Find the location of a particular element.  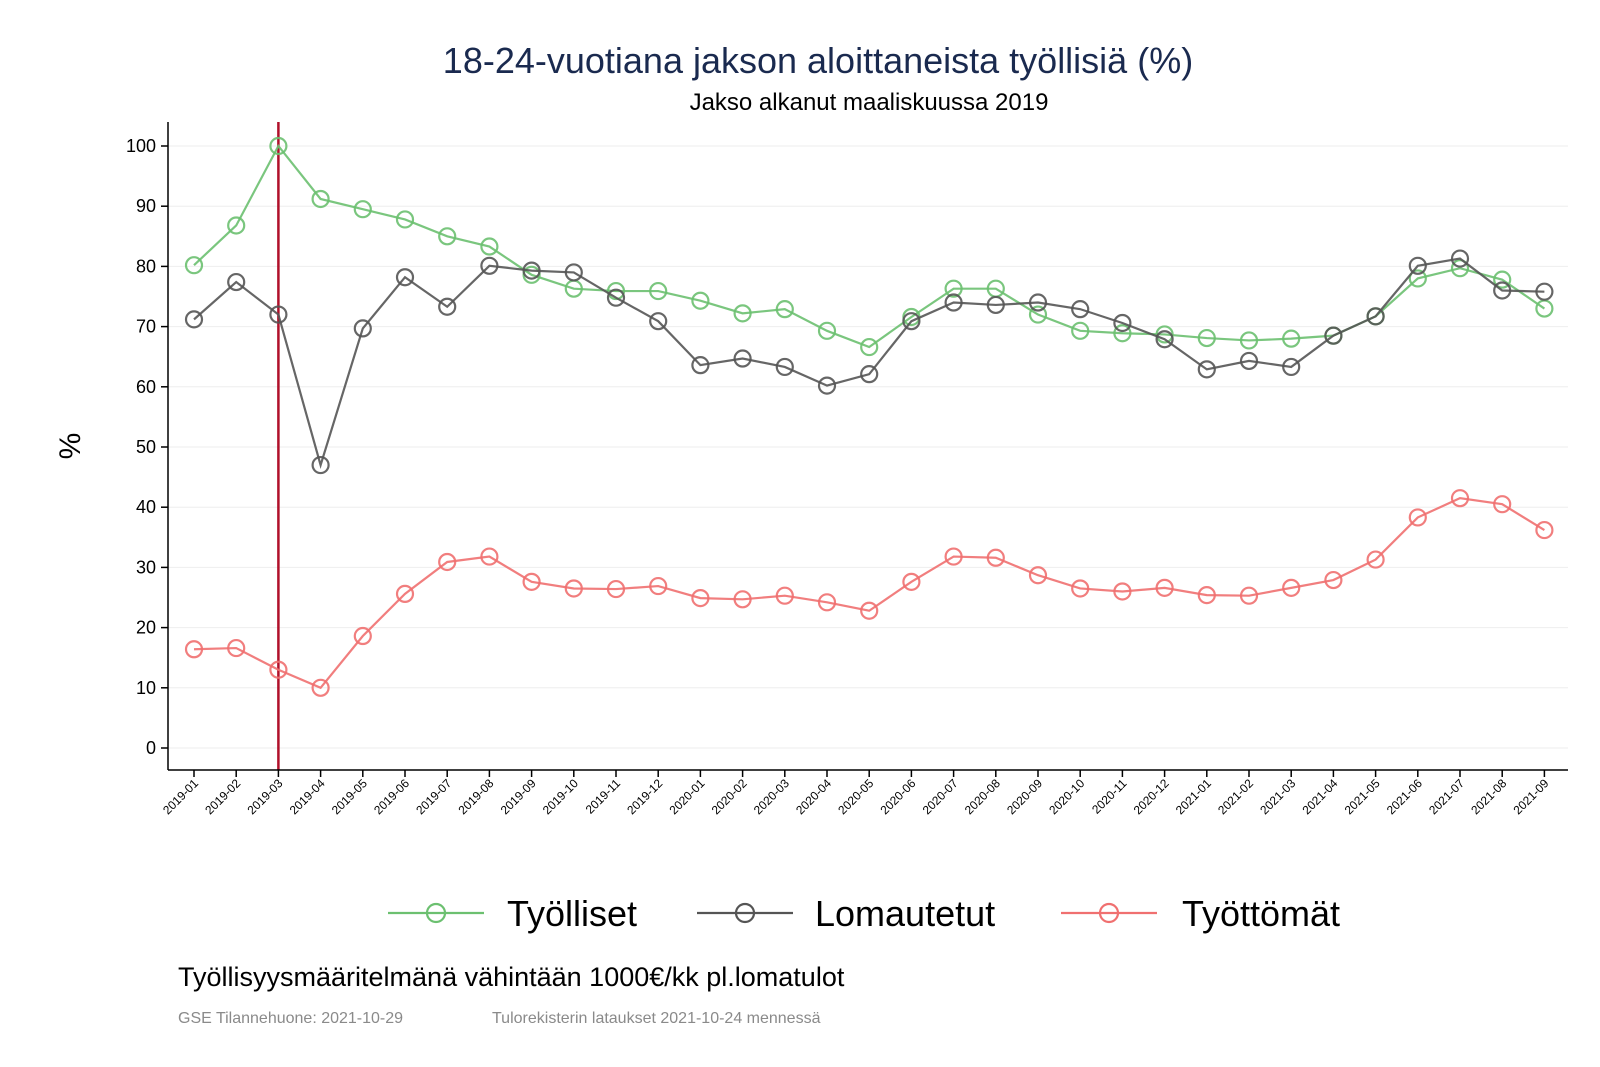

x-tick-label-2019-12: 2019-12 is located at coordinates (644, 796).